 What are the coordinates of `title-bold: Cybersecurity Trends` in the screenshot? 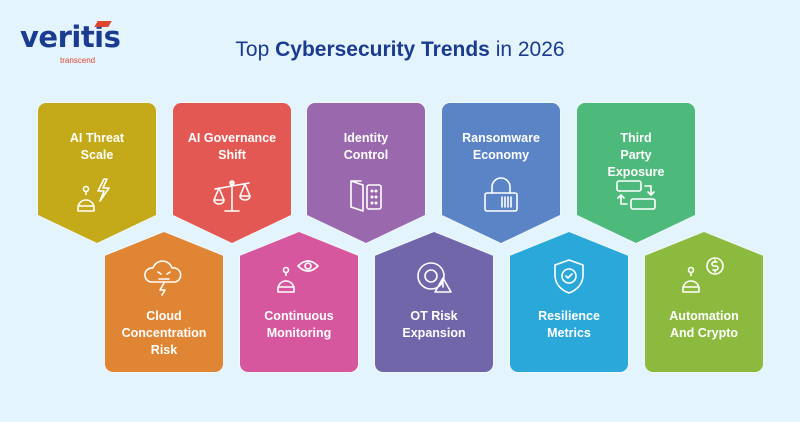 It's located at (382, 49).